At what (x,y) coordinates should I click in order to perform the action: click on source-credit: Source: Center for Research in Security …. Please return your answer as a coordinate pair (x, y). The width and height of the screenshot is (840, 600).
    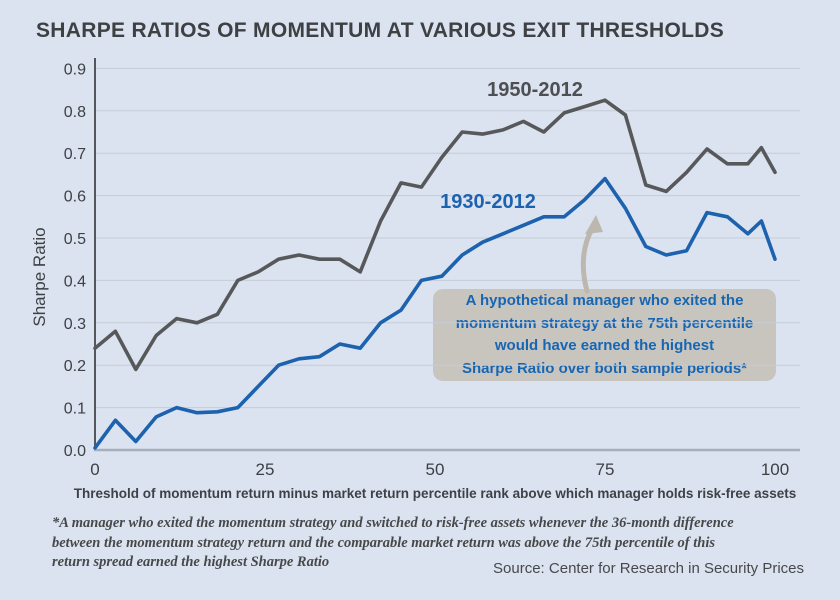
    Looking at the image, I should click on (648, 568).